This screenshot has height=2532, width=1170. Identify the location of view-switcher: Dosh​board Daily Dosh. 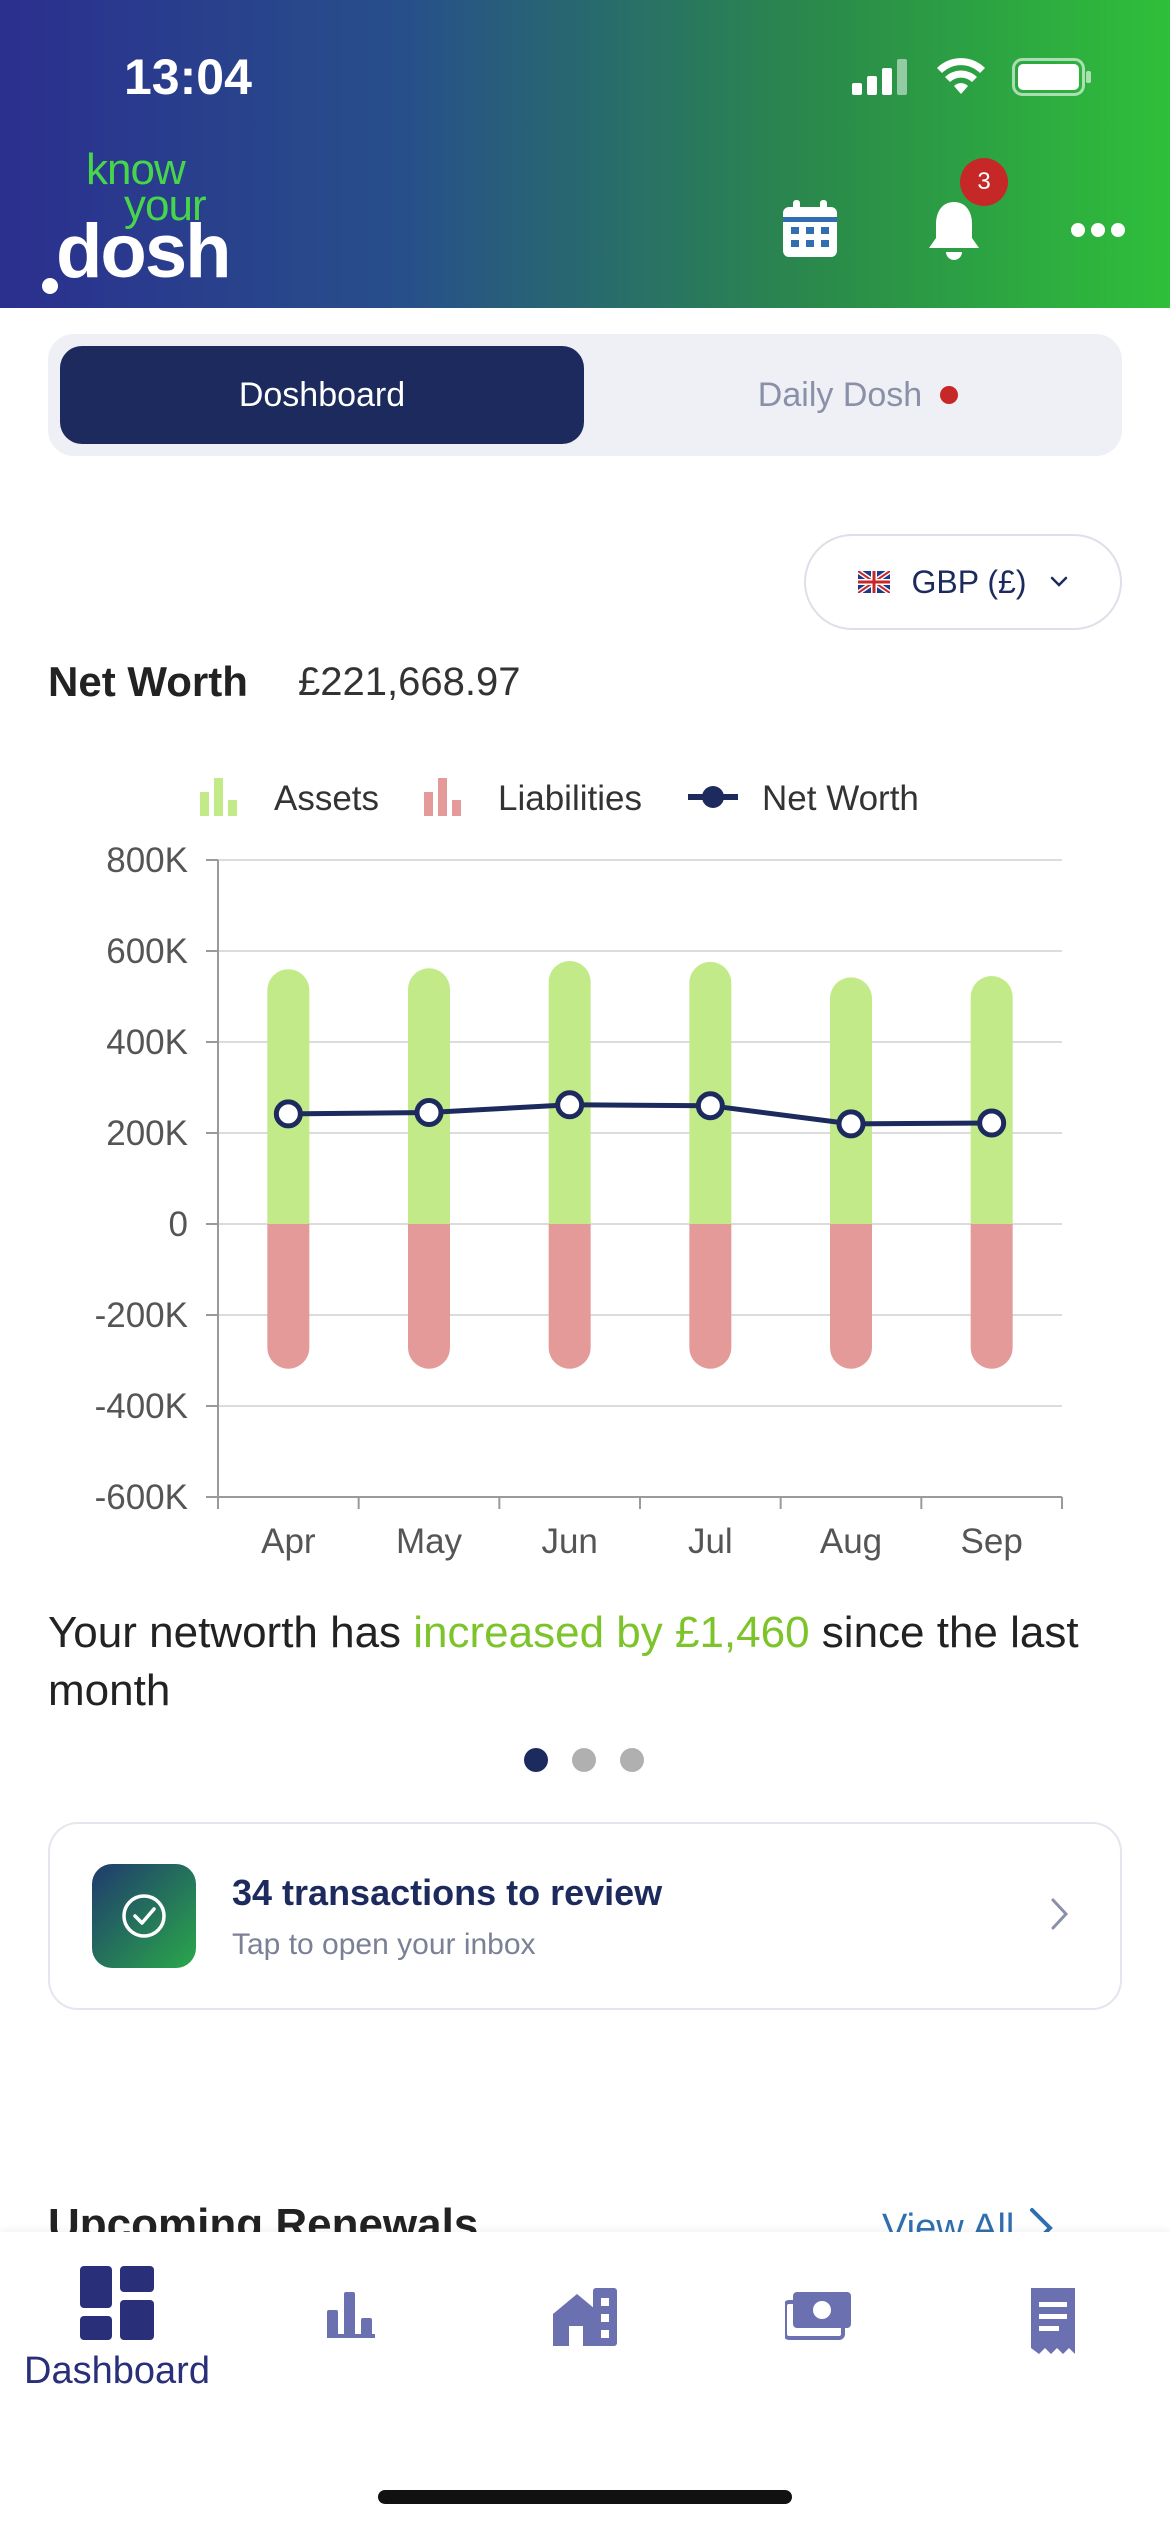
(585, 395).